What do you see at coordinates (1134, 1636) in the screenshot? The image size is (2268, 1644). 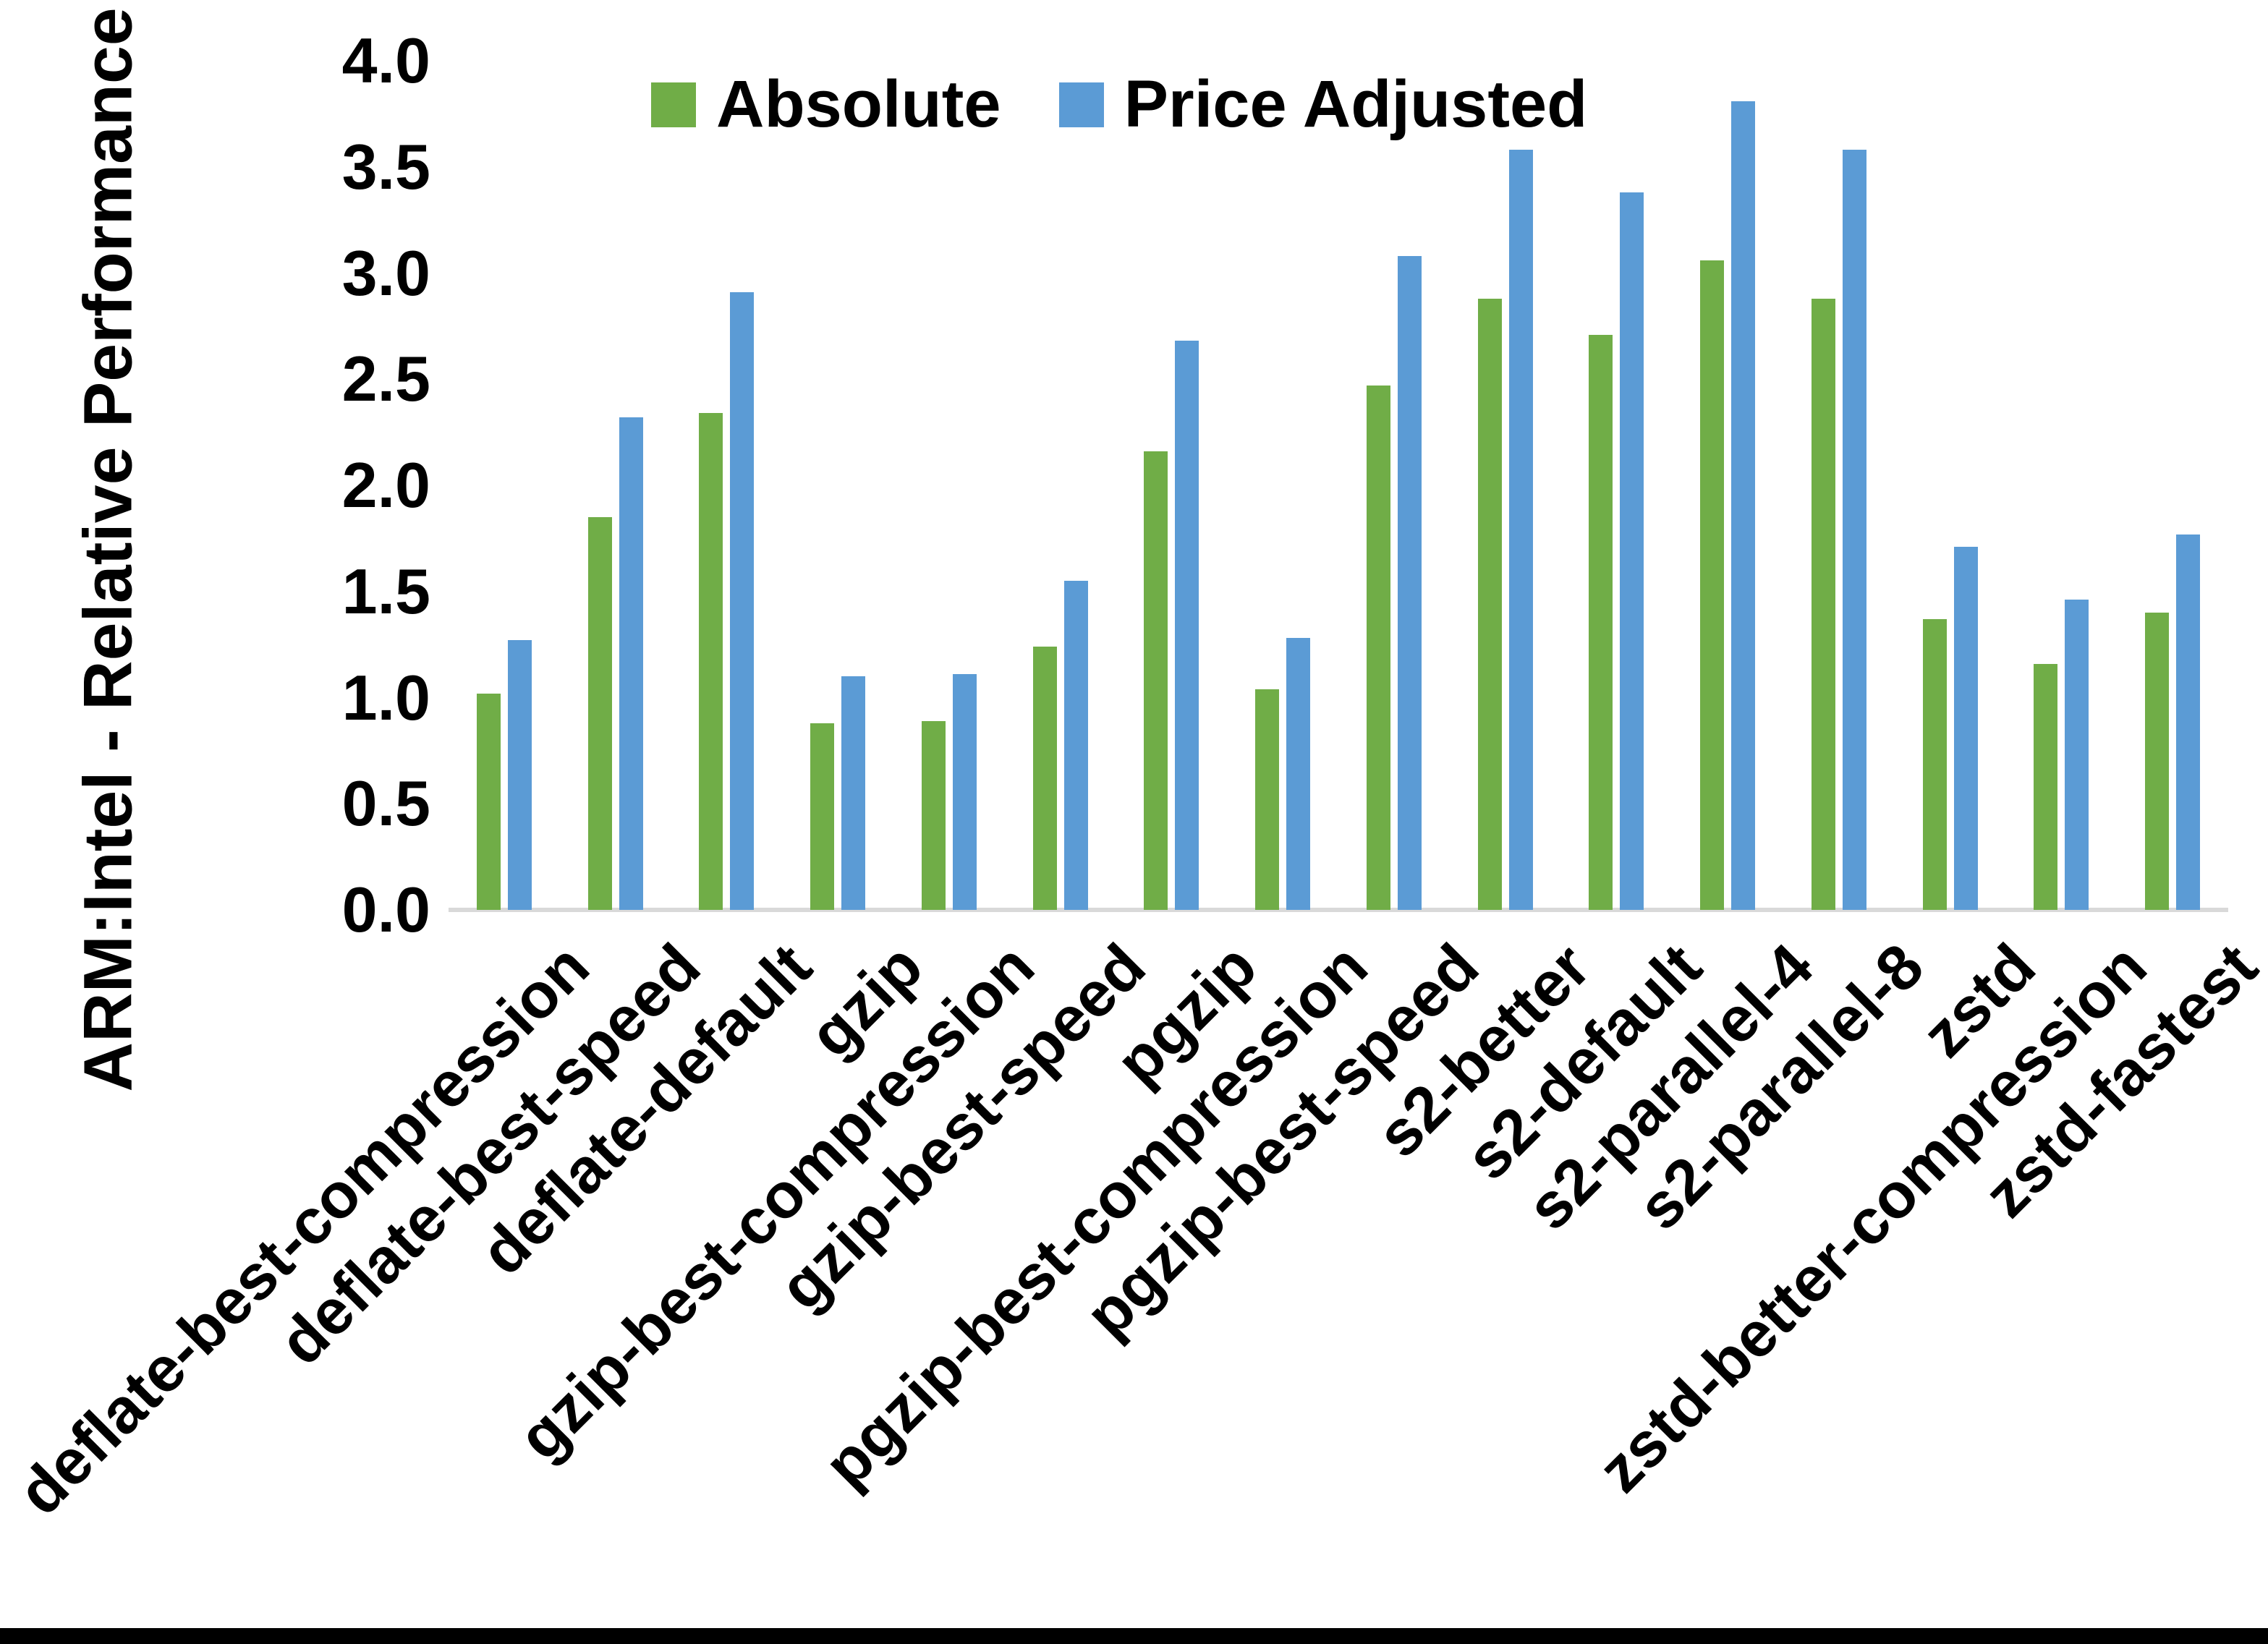 I see `window-bottom-edge` at bounding box center [1134, 1636].